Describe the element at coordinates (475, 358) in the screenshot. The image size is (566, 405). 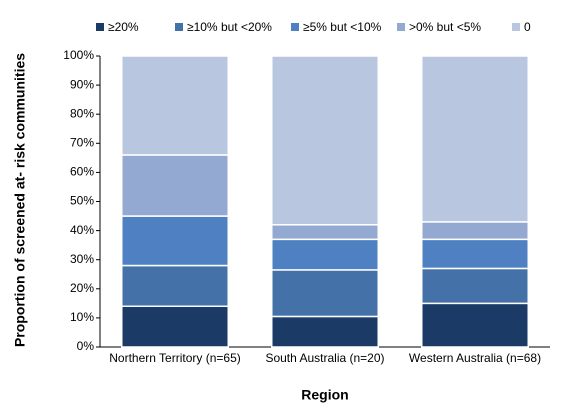
I see `x-tick-label: Western Australia (n=68)` at that location.